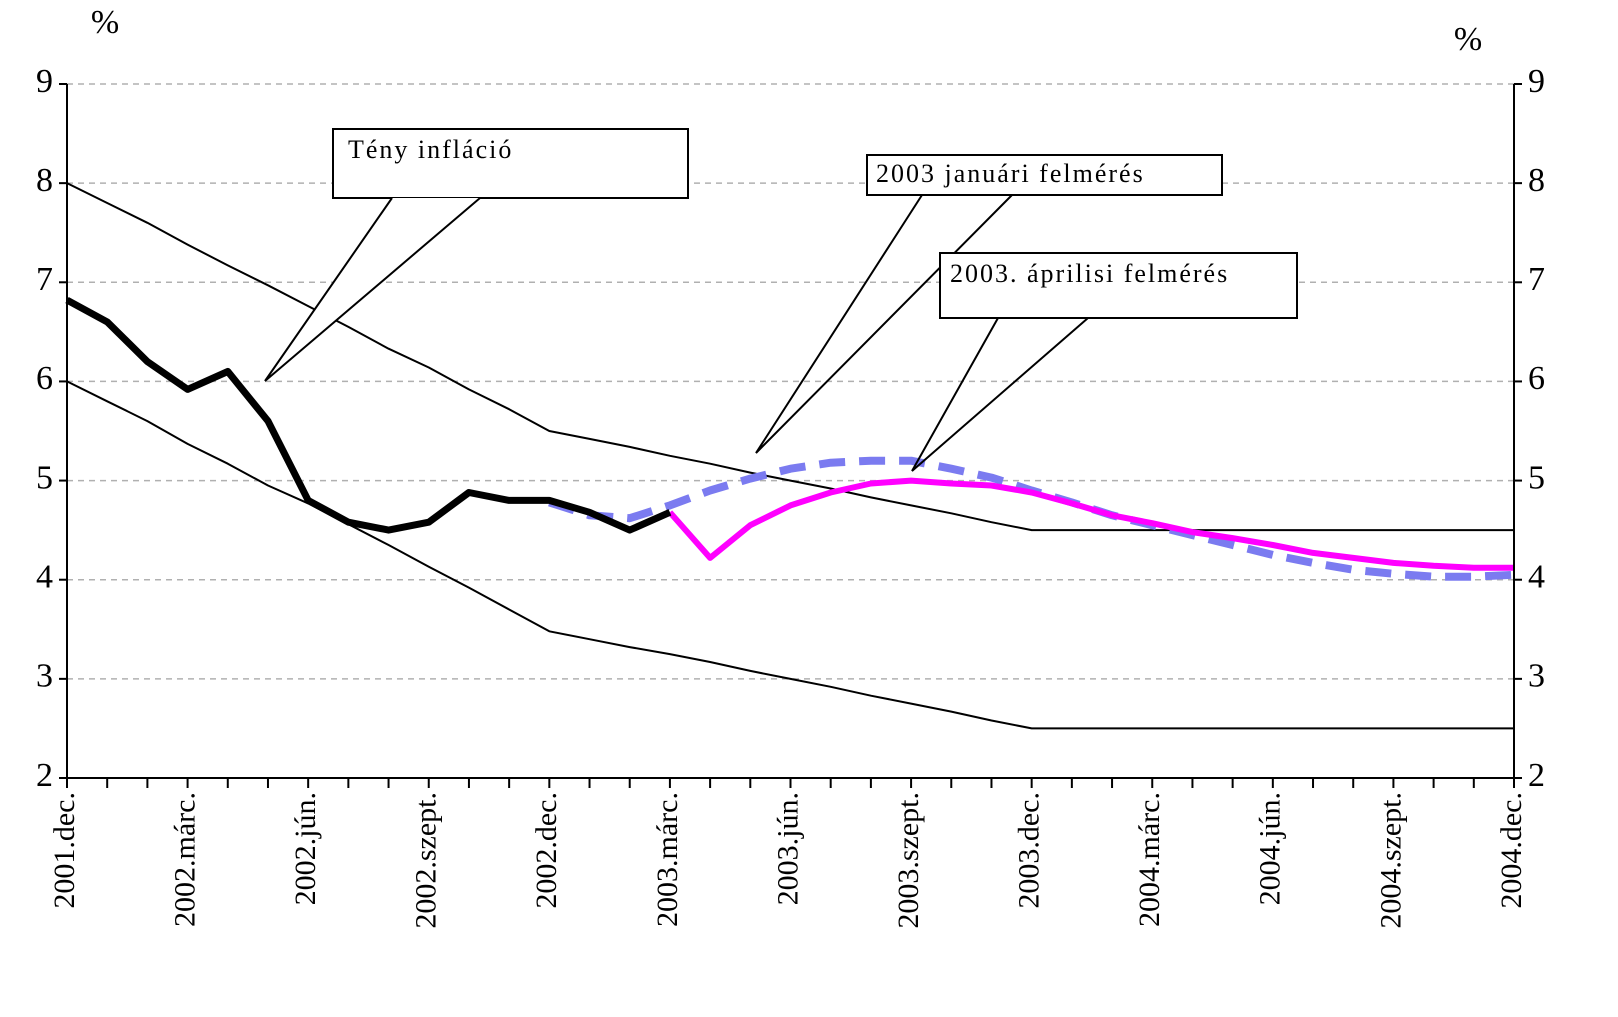  I want to click on x-tick-label: 2004.szept., so click(1390, 860).